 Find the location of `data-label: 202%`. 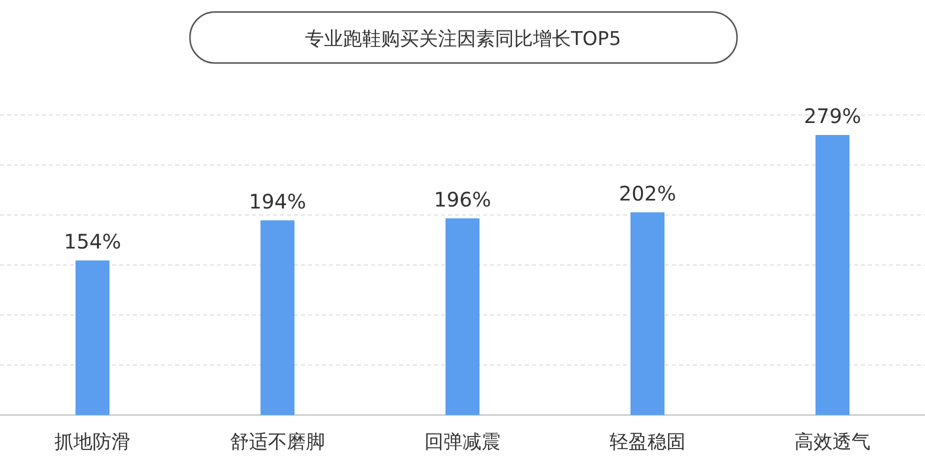

data-label: 202% is located at coordinates (647, 193).